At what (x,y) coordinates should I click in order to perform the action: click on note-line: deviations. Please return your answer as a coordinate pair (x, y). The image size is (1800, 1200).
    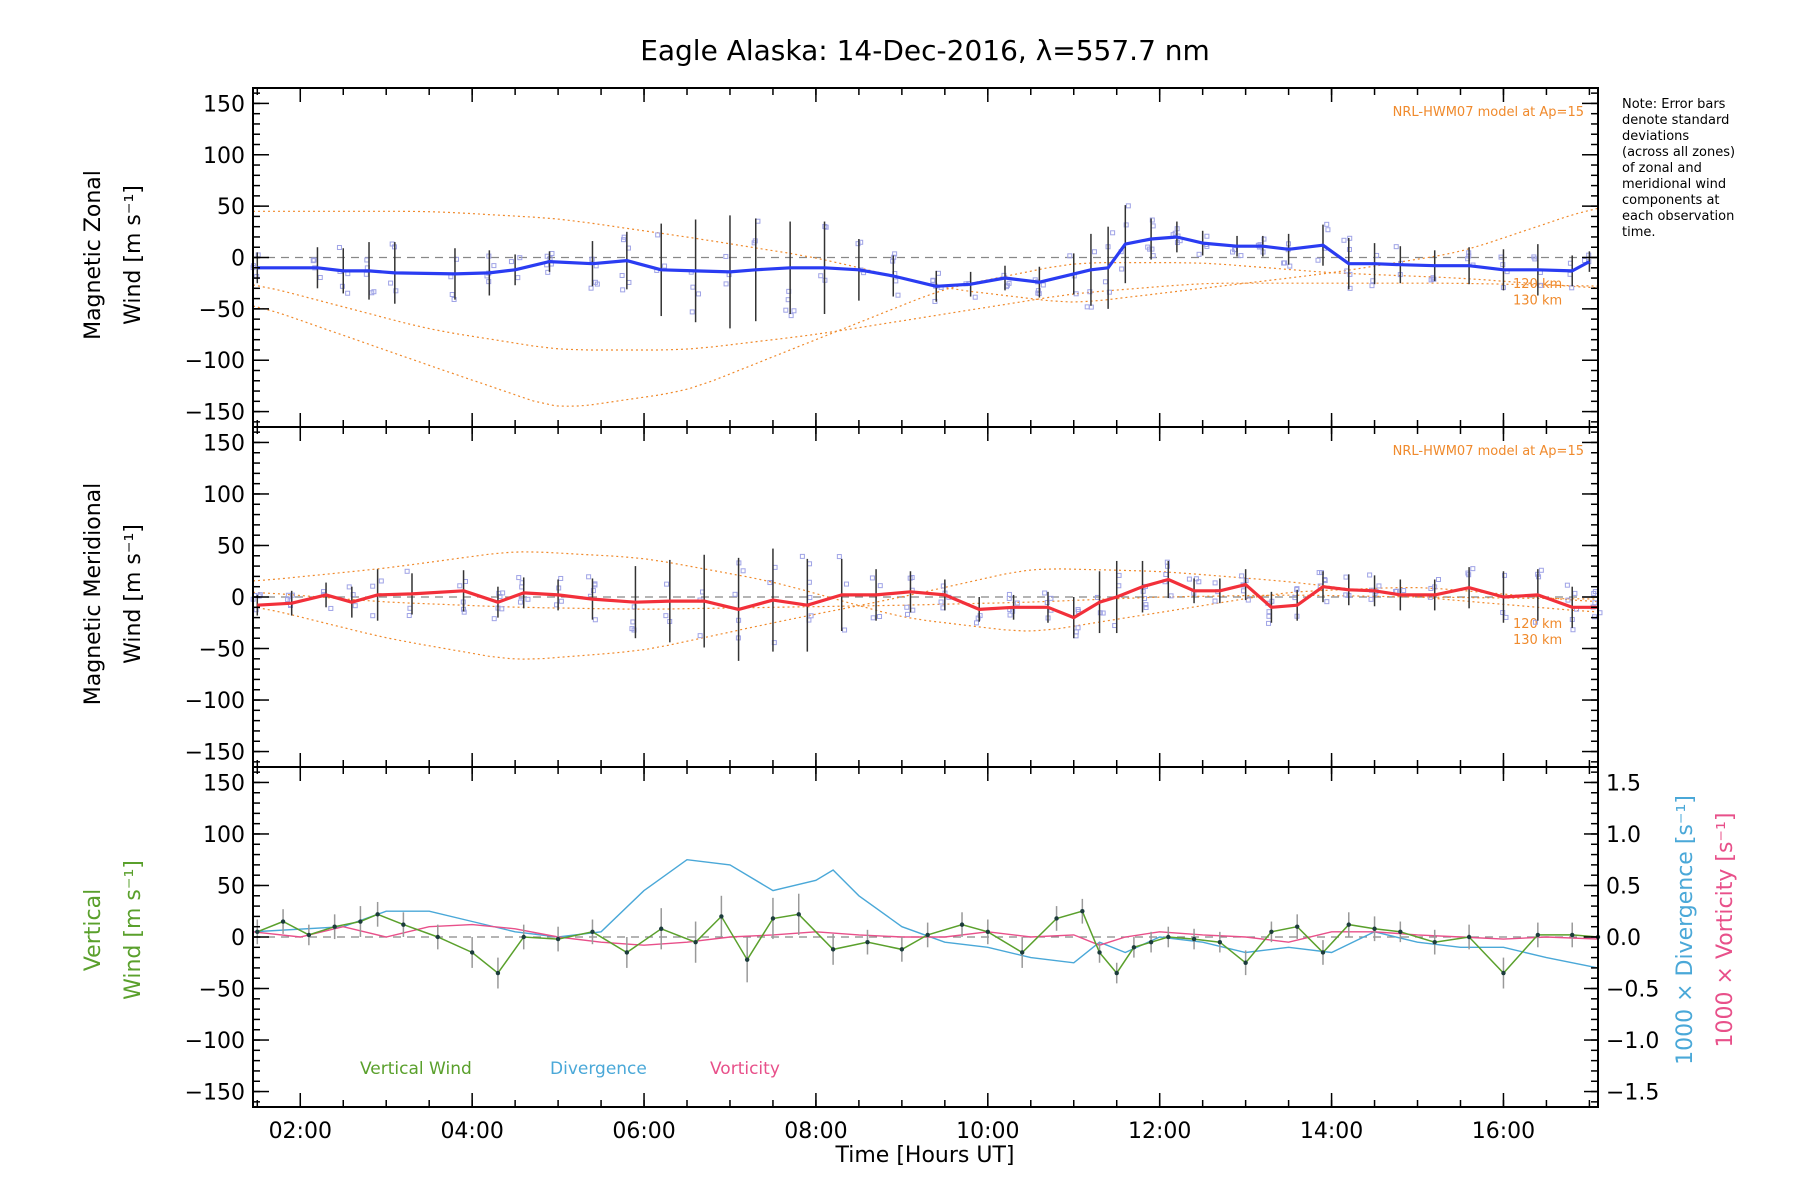
    Looking at the image, I should click on (1655, 136).